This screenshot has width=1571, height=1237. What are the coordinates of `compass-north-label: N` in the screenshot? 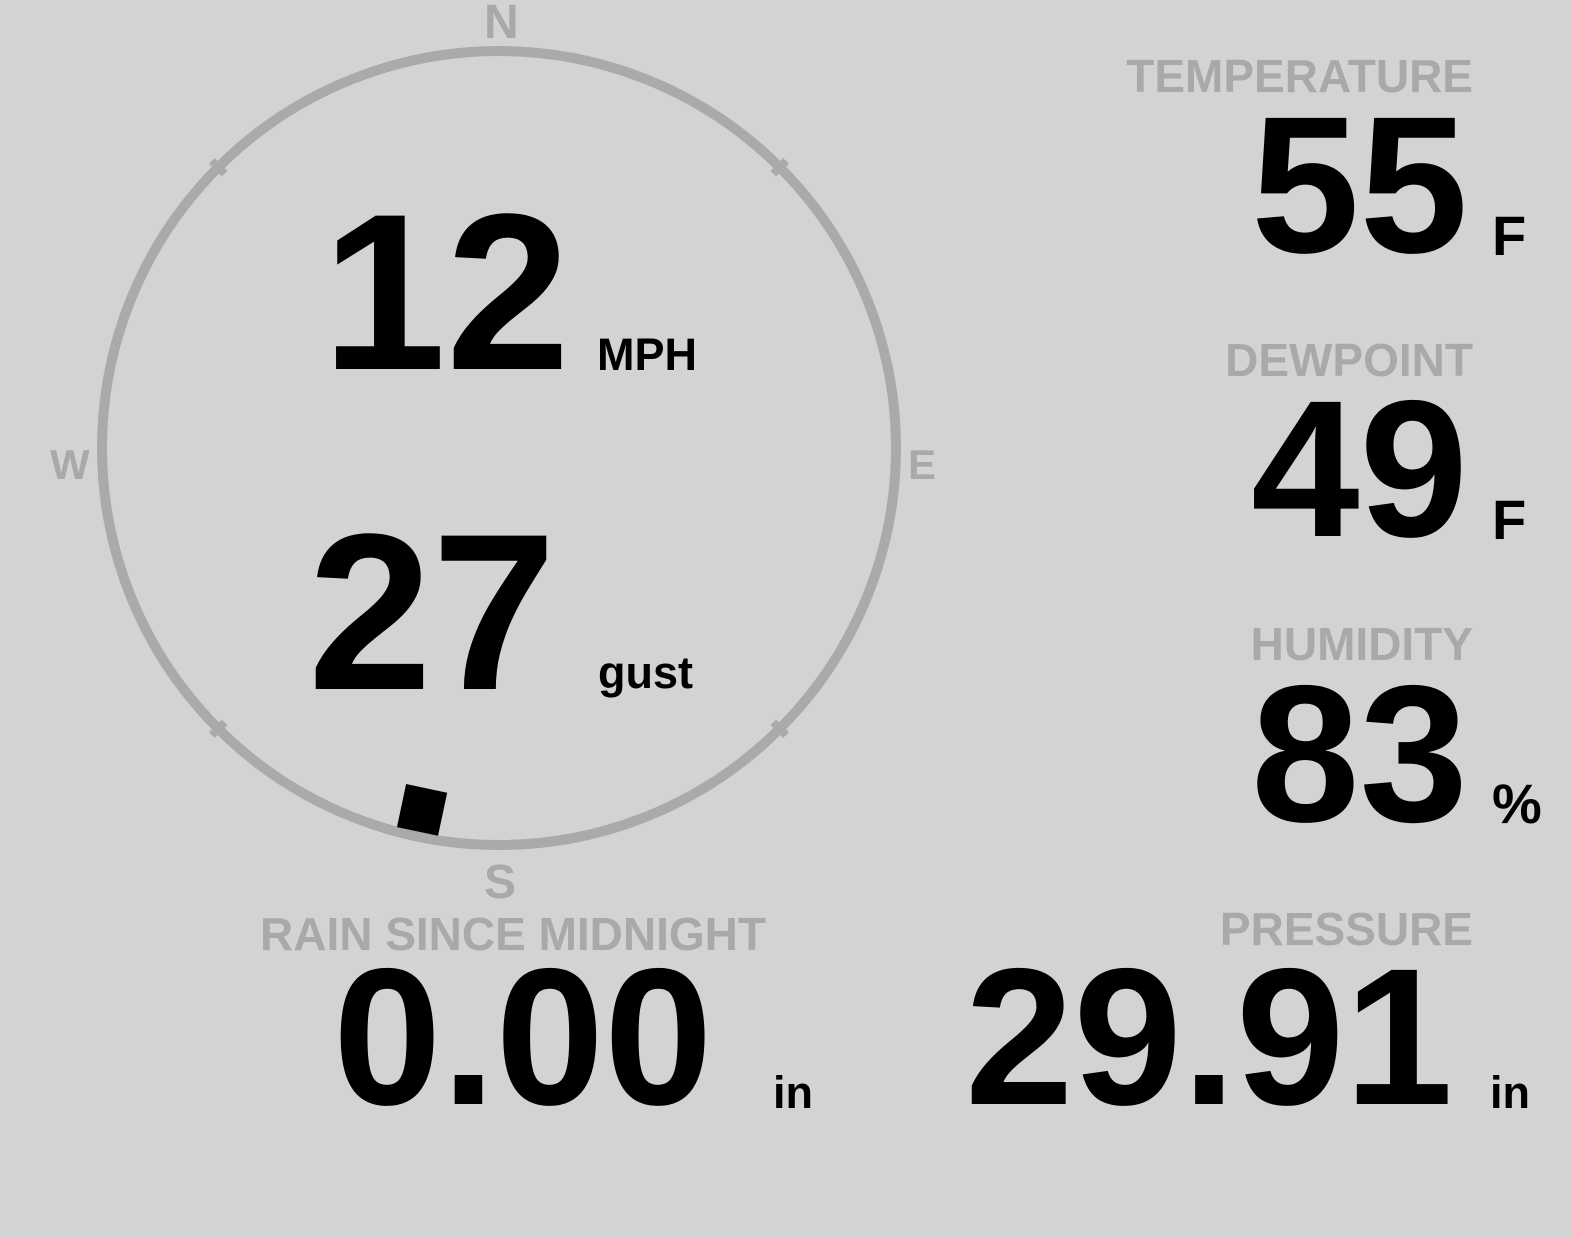 It's located at (501, 24).